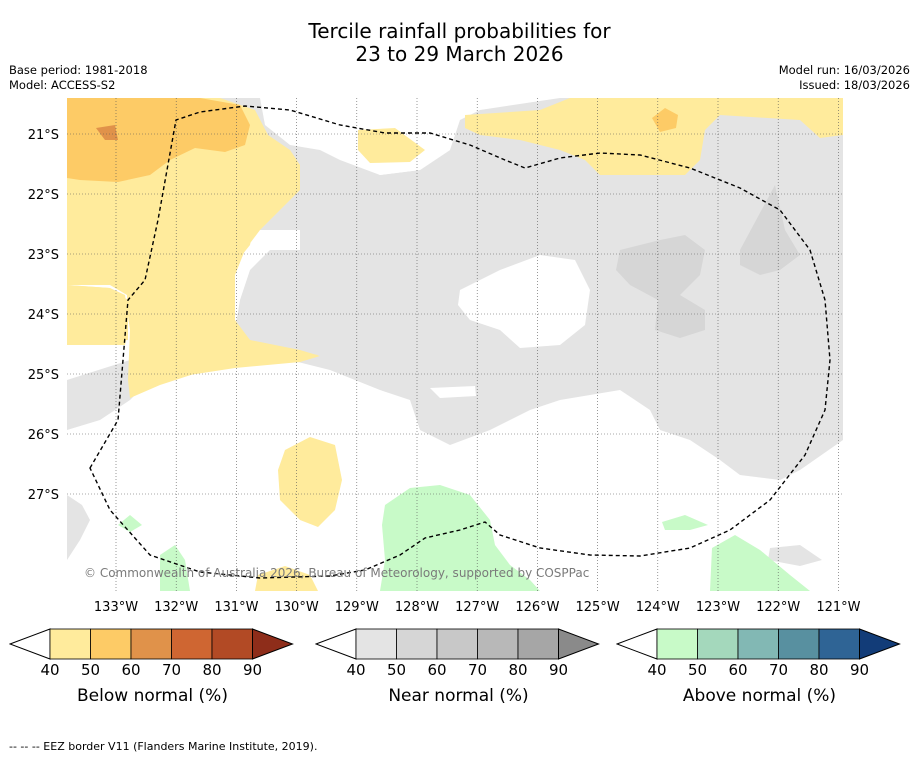  Describe the element at coordinates (759, 696) in the screenshot. I see `colorbar-title: Above normal (%)` at that location.